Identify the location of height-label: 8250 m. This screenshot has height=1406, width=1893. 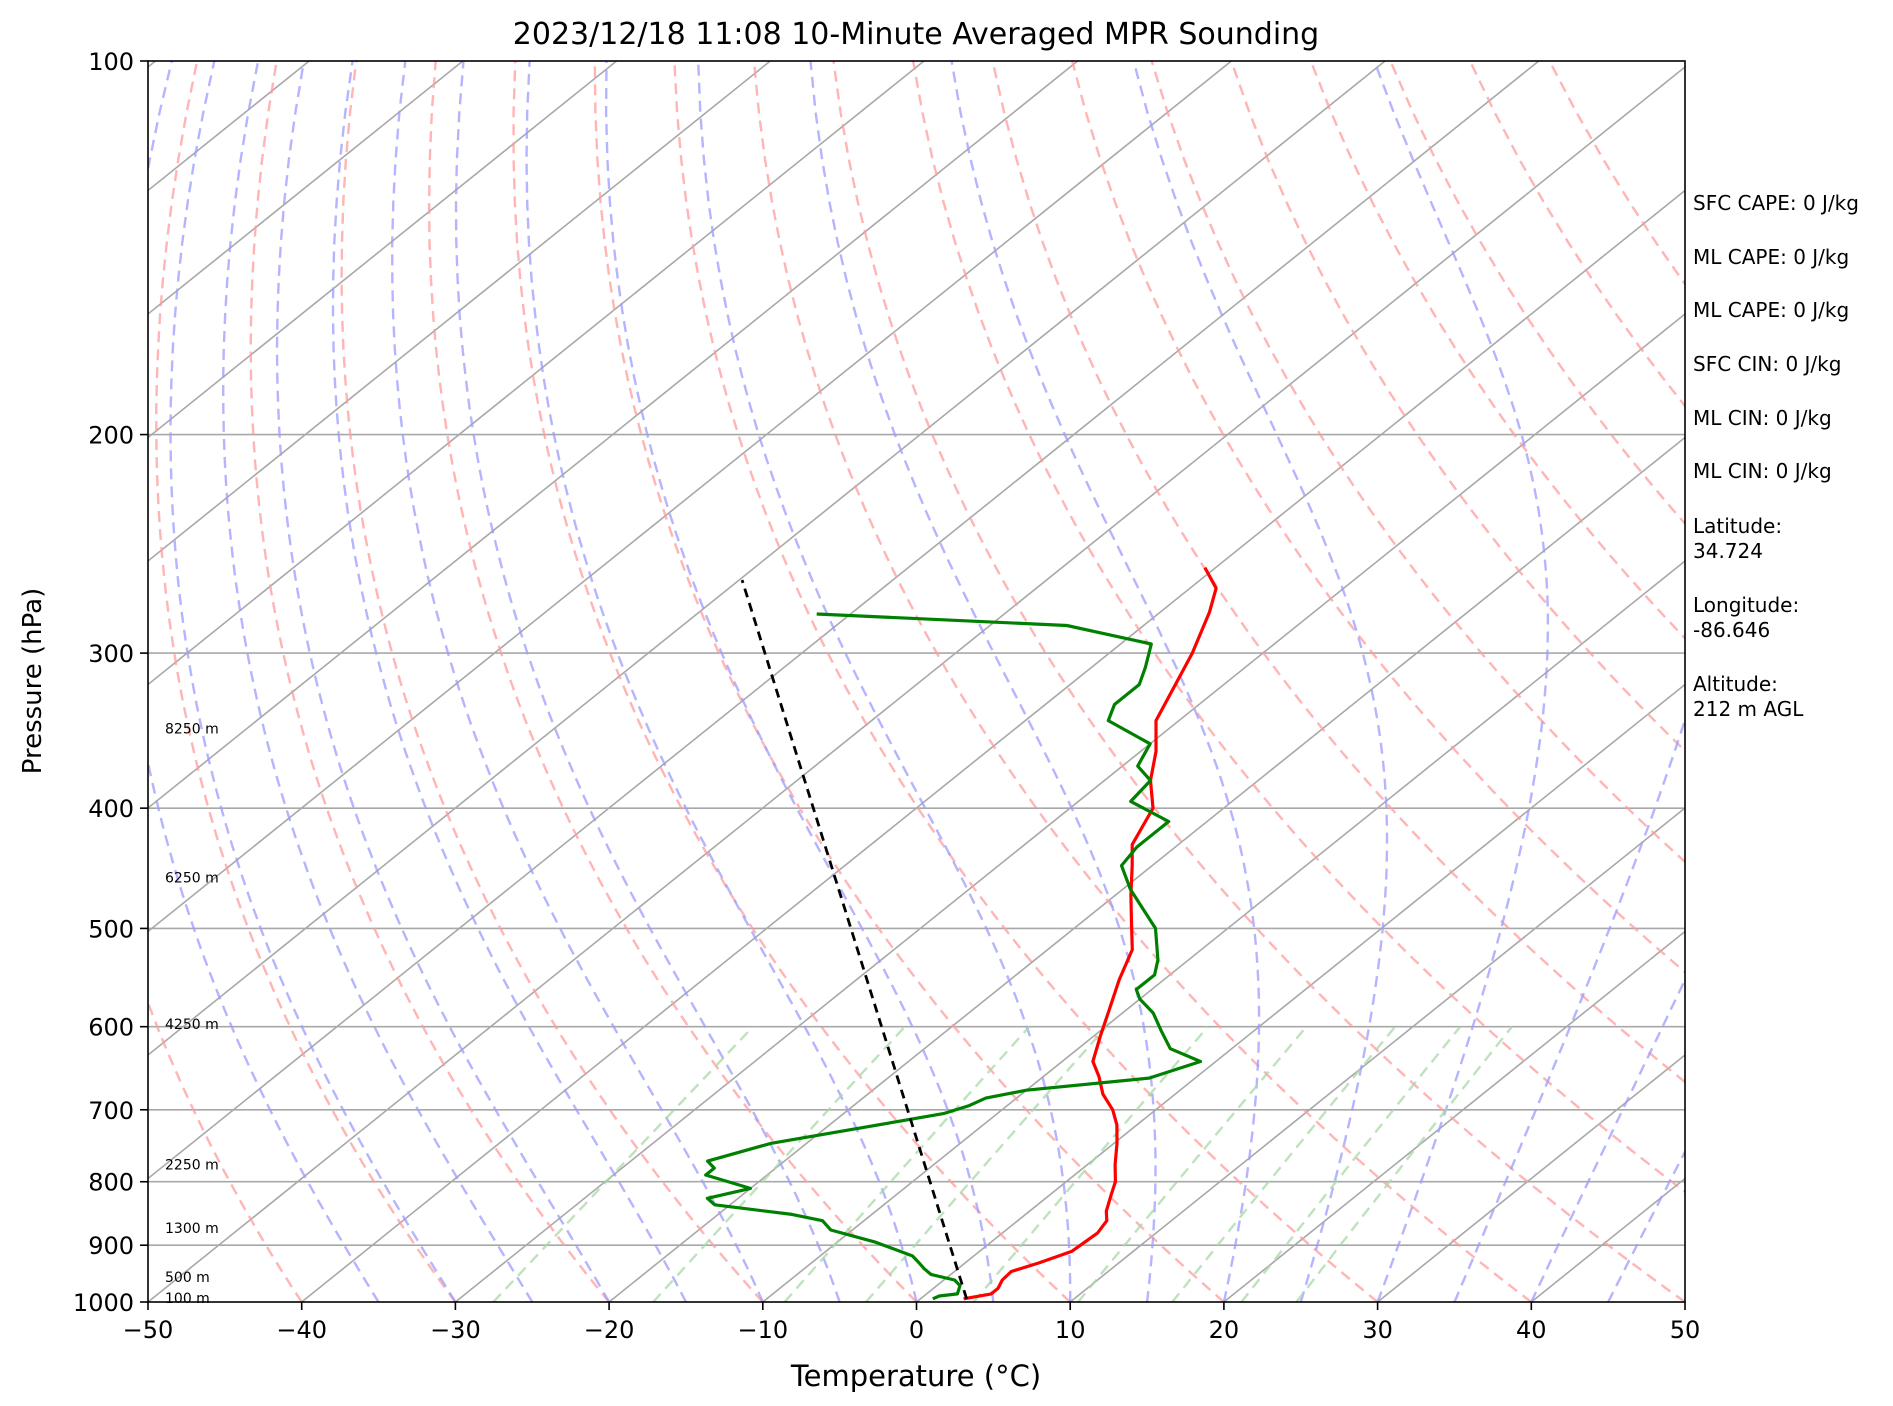
(192, 729).